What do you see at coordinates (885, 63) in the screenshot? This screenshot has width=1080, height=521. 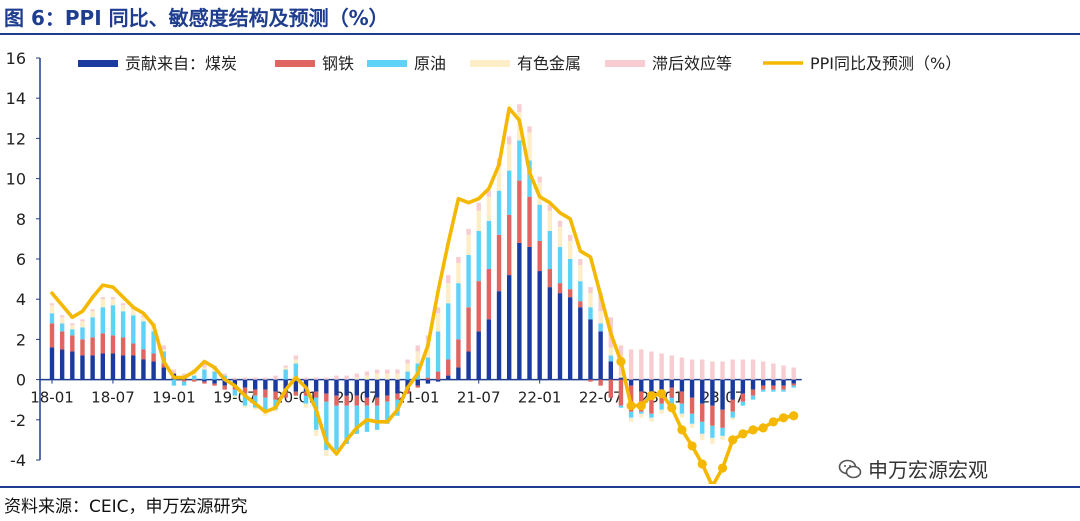 I see `legend-label: PPI同比及预测（%）` at bounding box center [885, 63].